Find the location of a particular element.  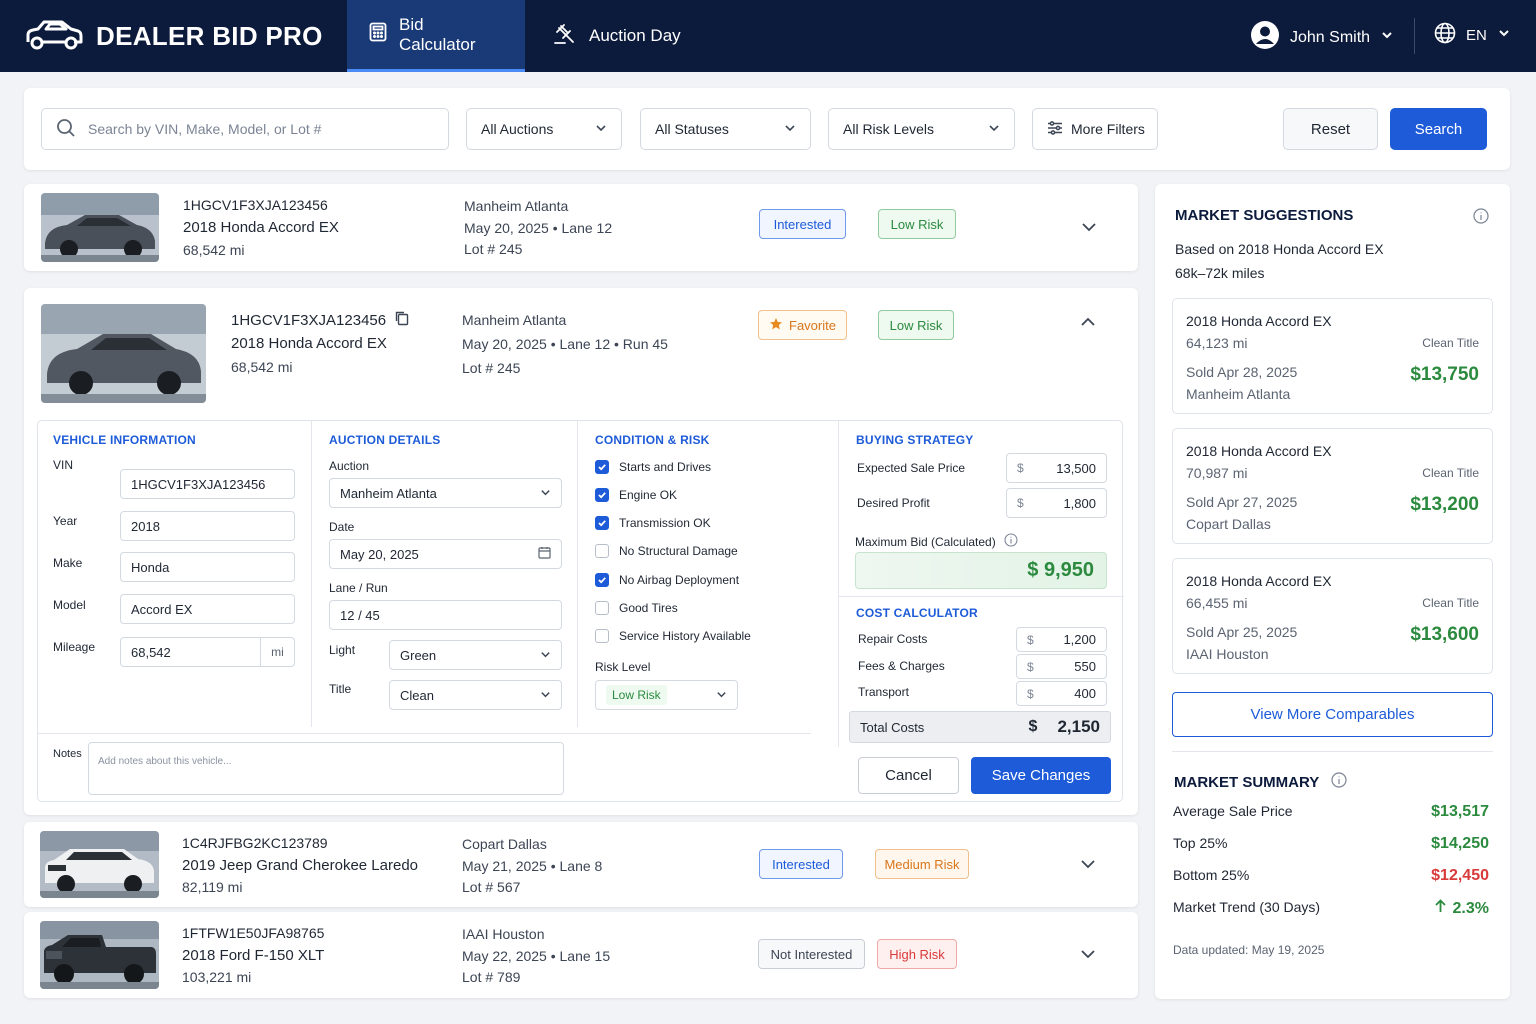

view-more-comparables-button: View More Comparables is located at coordinates (1332, 714).